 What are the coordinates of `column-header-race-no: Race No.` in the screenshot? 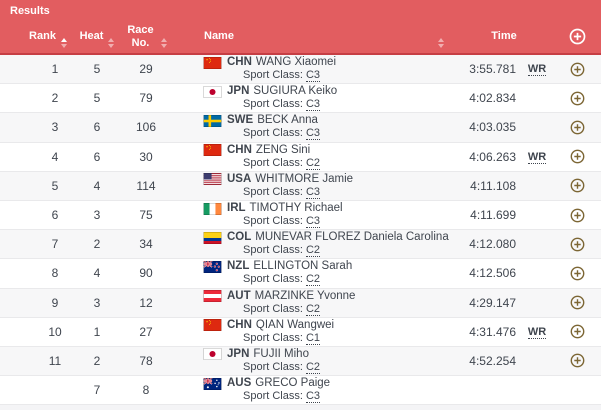 It's located at (146, 36).